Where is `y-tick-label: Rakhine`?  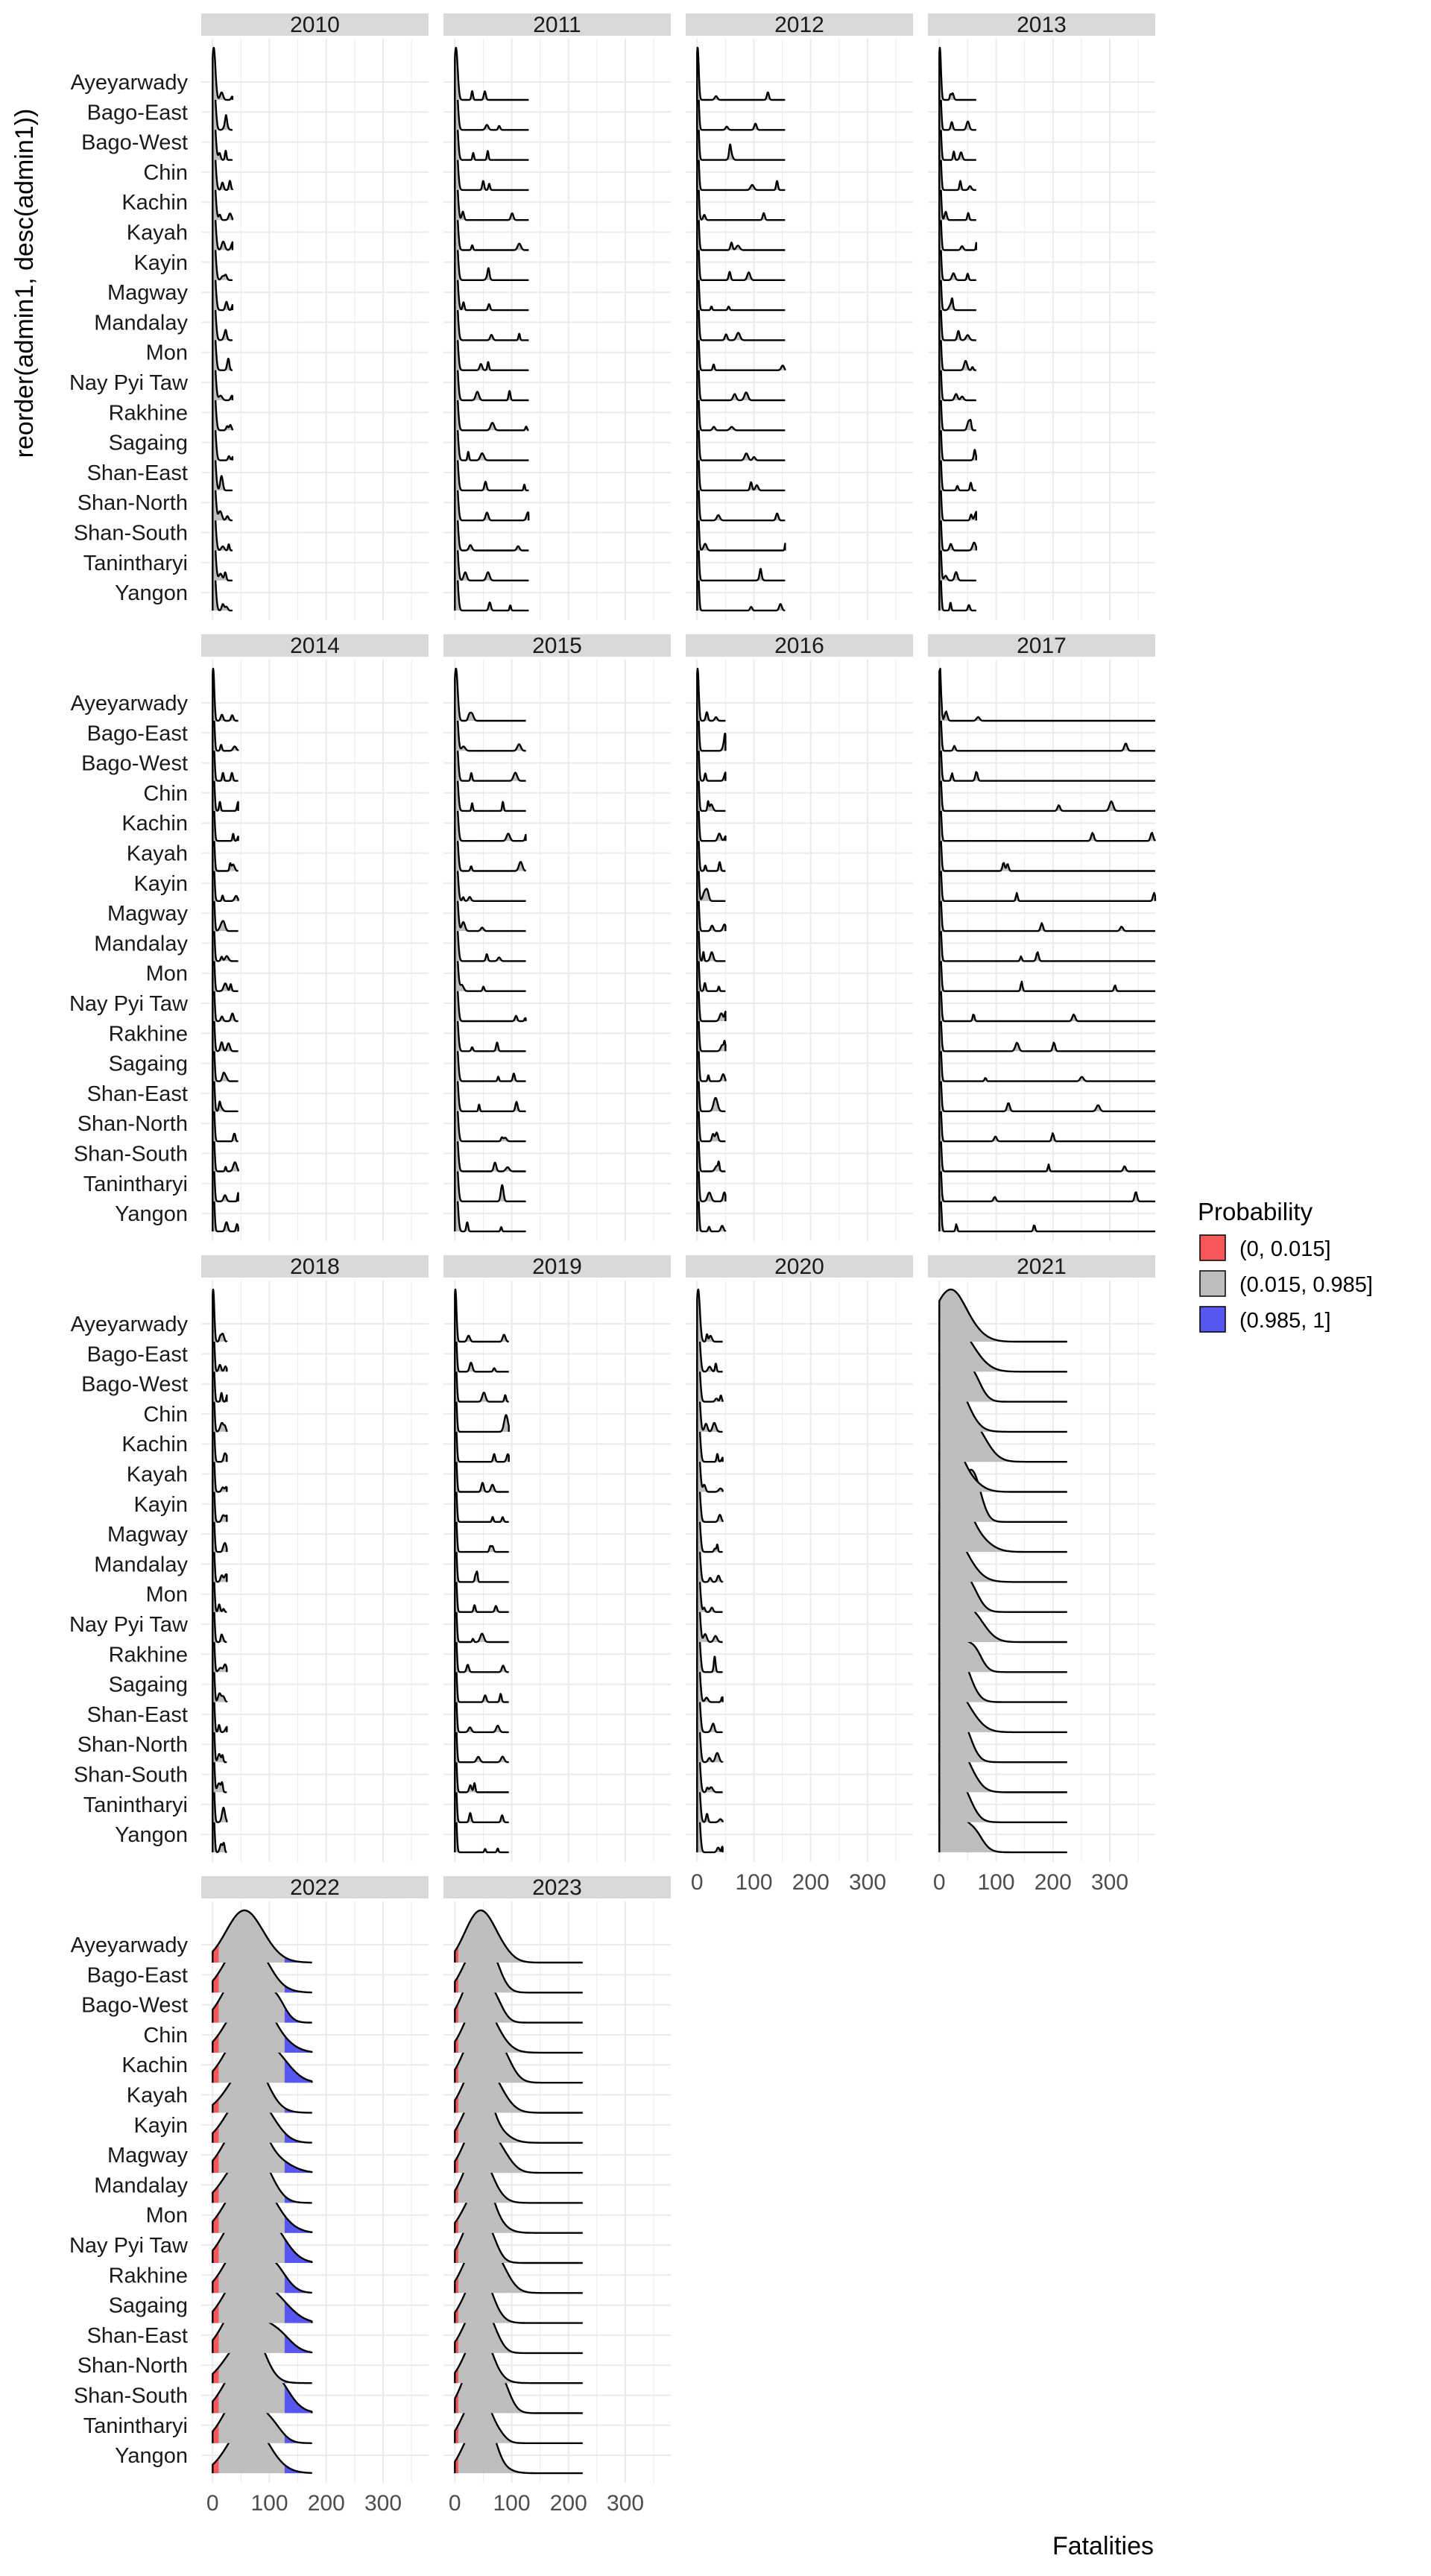
y-tick-label: Rakhine is located at coordinates (148, 2276).